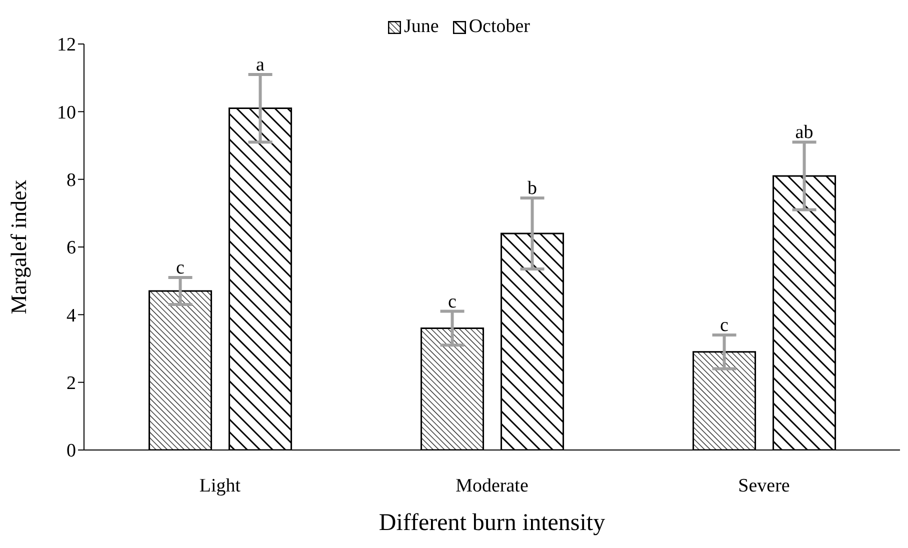 Image resolution: width=908 pixels, height=548 pixels. What do you see at coordinates (18, 247) in the screenshot?
I see `y-axis-title: Margalef index` at bounding box center [18, 247].